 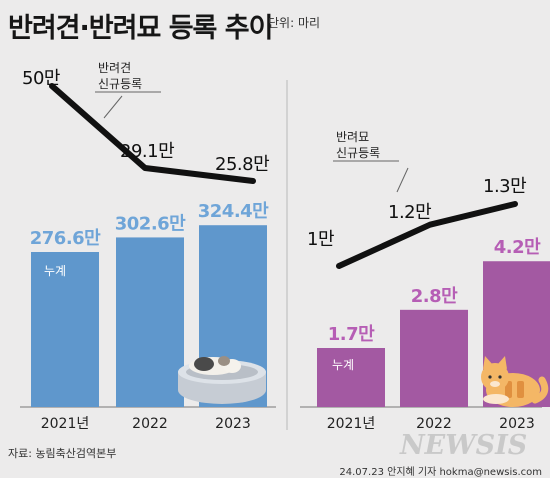 I want to click on left-trend-line, so click(x=152, y=133).